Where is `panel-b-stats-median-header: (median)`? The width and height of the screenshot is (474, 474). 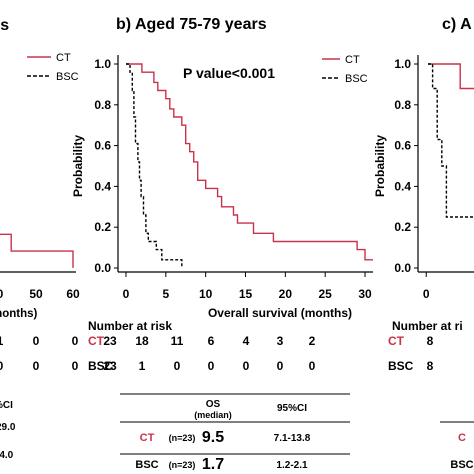
panel-b-stats-median-header: (median) is located at coordinates (213, 415).